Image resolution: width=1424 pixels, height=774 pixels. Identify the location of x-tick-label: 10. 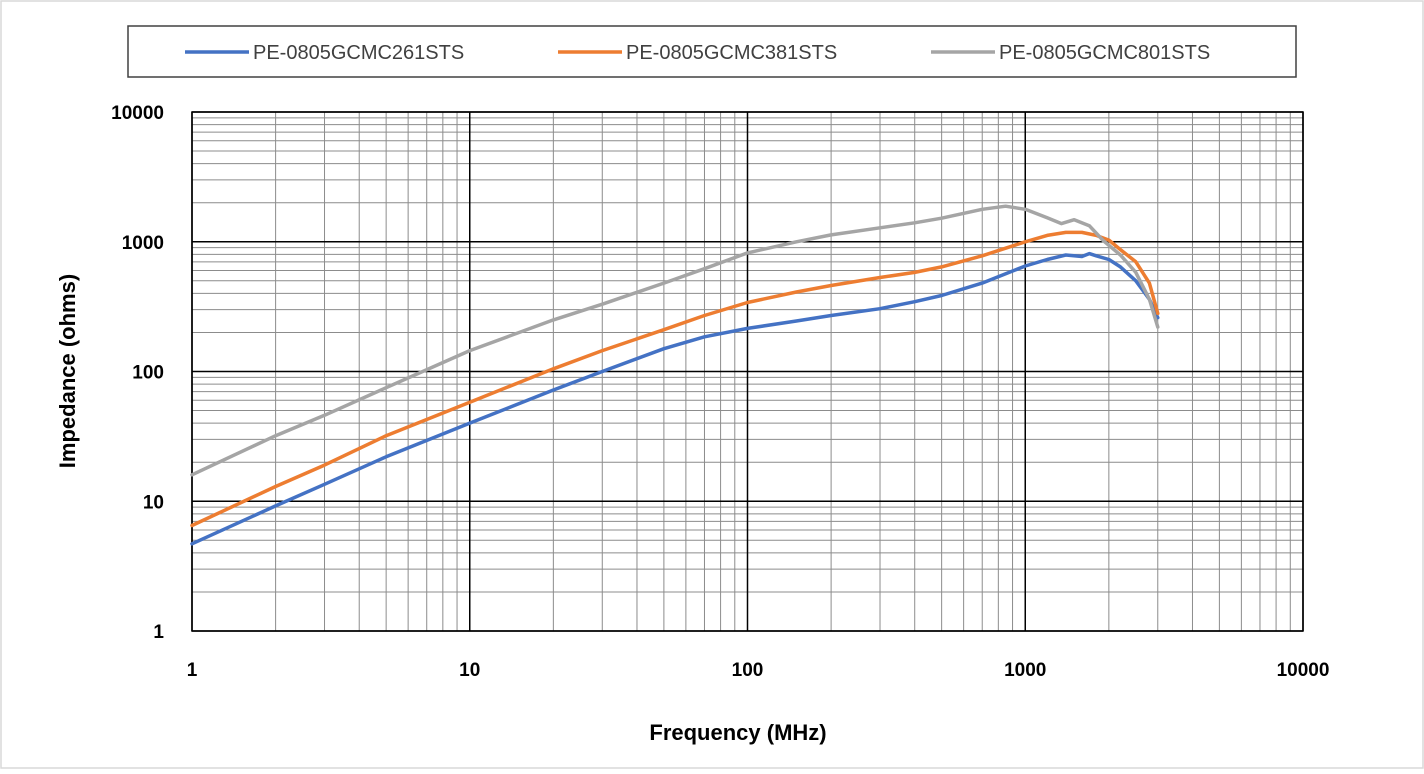
(469, 670).